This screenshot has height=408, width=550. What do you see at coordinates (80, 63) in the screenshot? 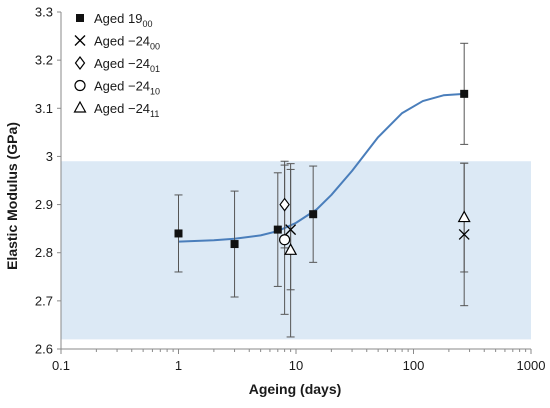
I see `legend-marker-diamond` at bounding box center [80, 63].